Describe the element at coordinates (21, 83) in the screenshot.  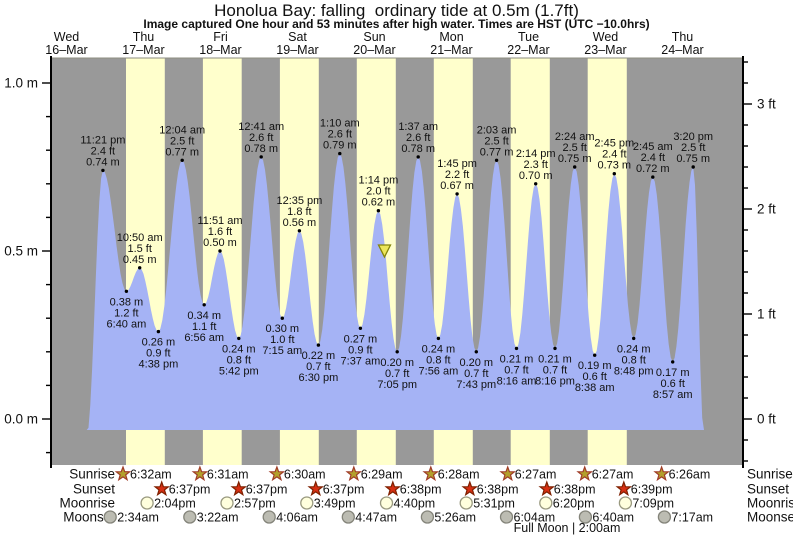
I see `left-axis-label: 1.0 m` at that location.